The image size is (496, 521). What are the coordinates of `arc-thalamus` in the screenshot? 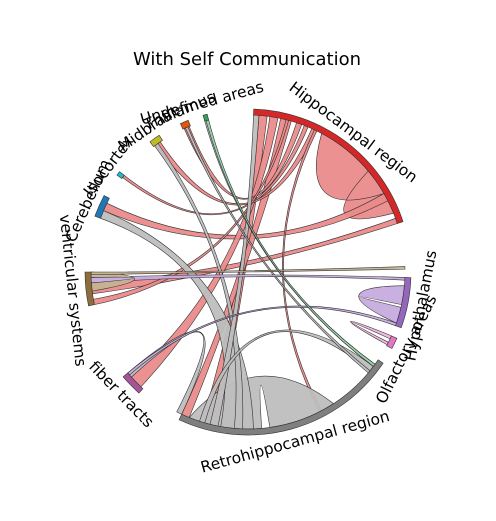 It's located at (185, 124).